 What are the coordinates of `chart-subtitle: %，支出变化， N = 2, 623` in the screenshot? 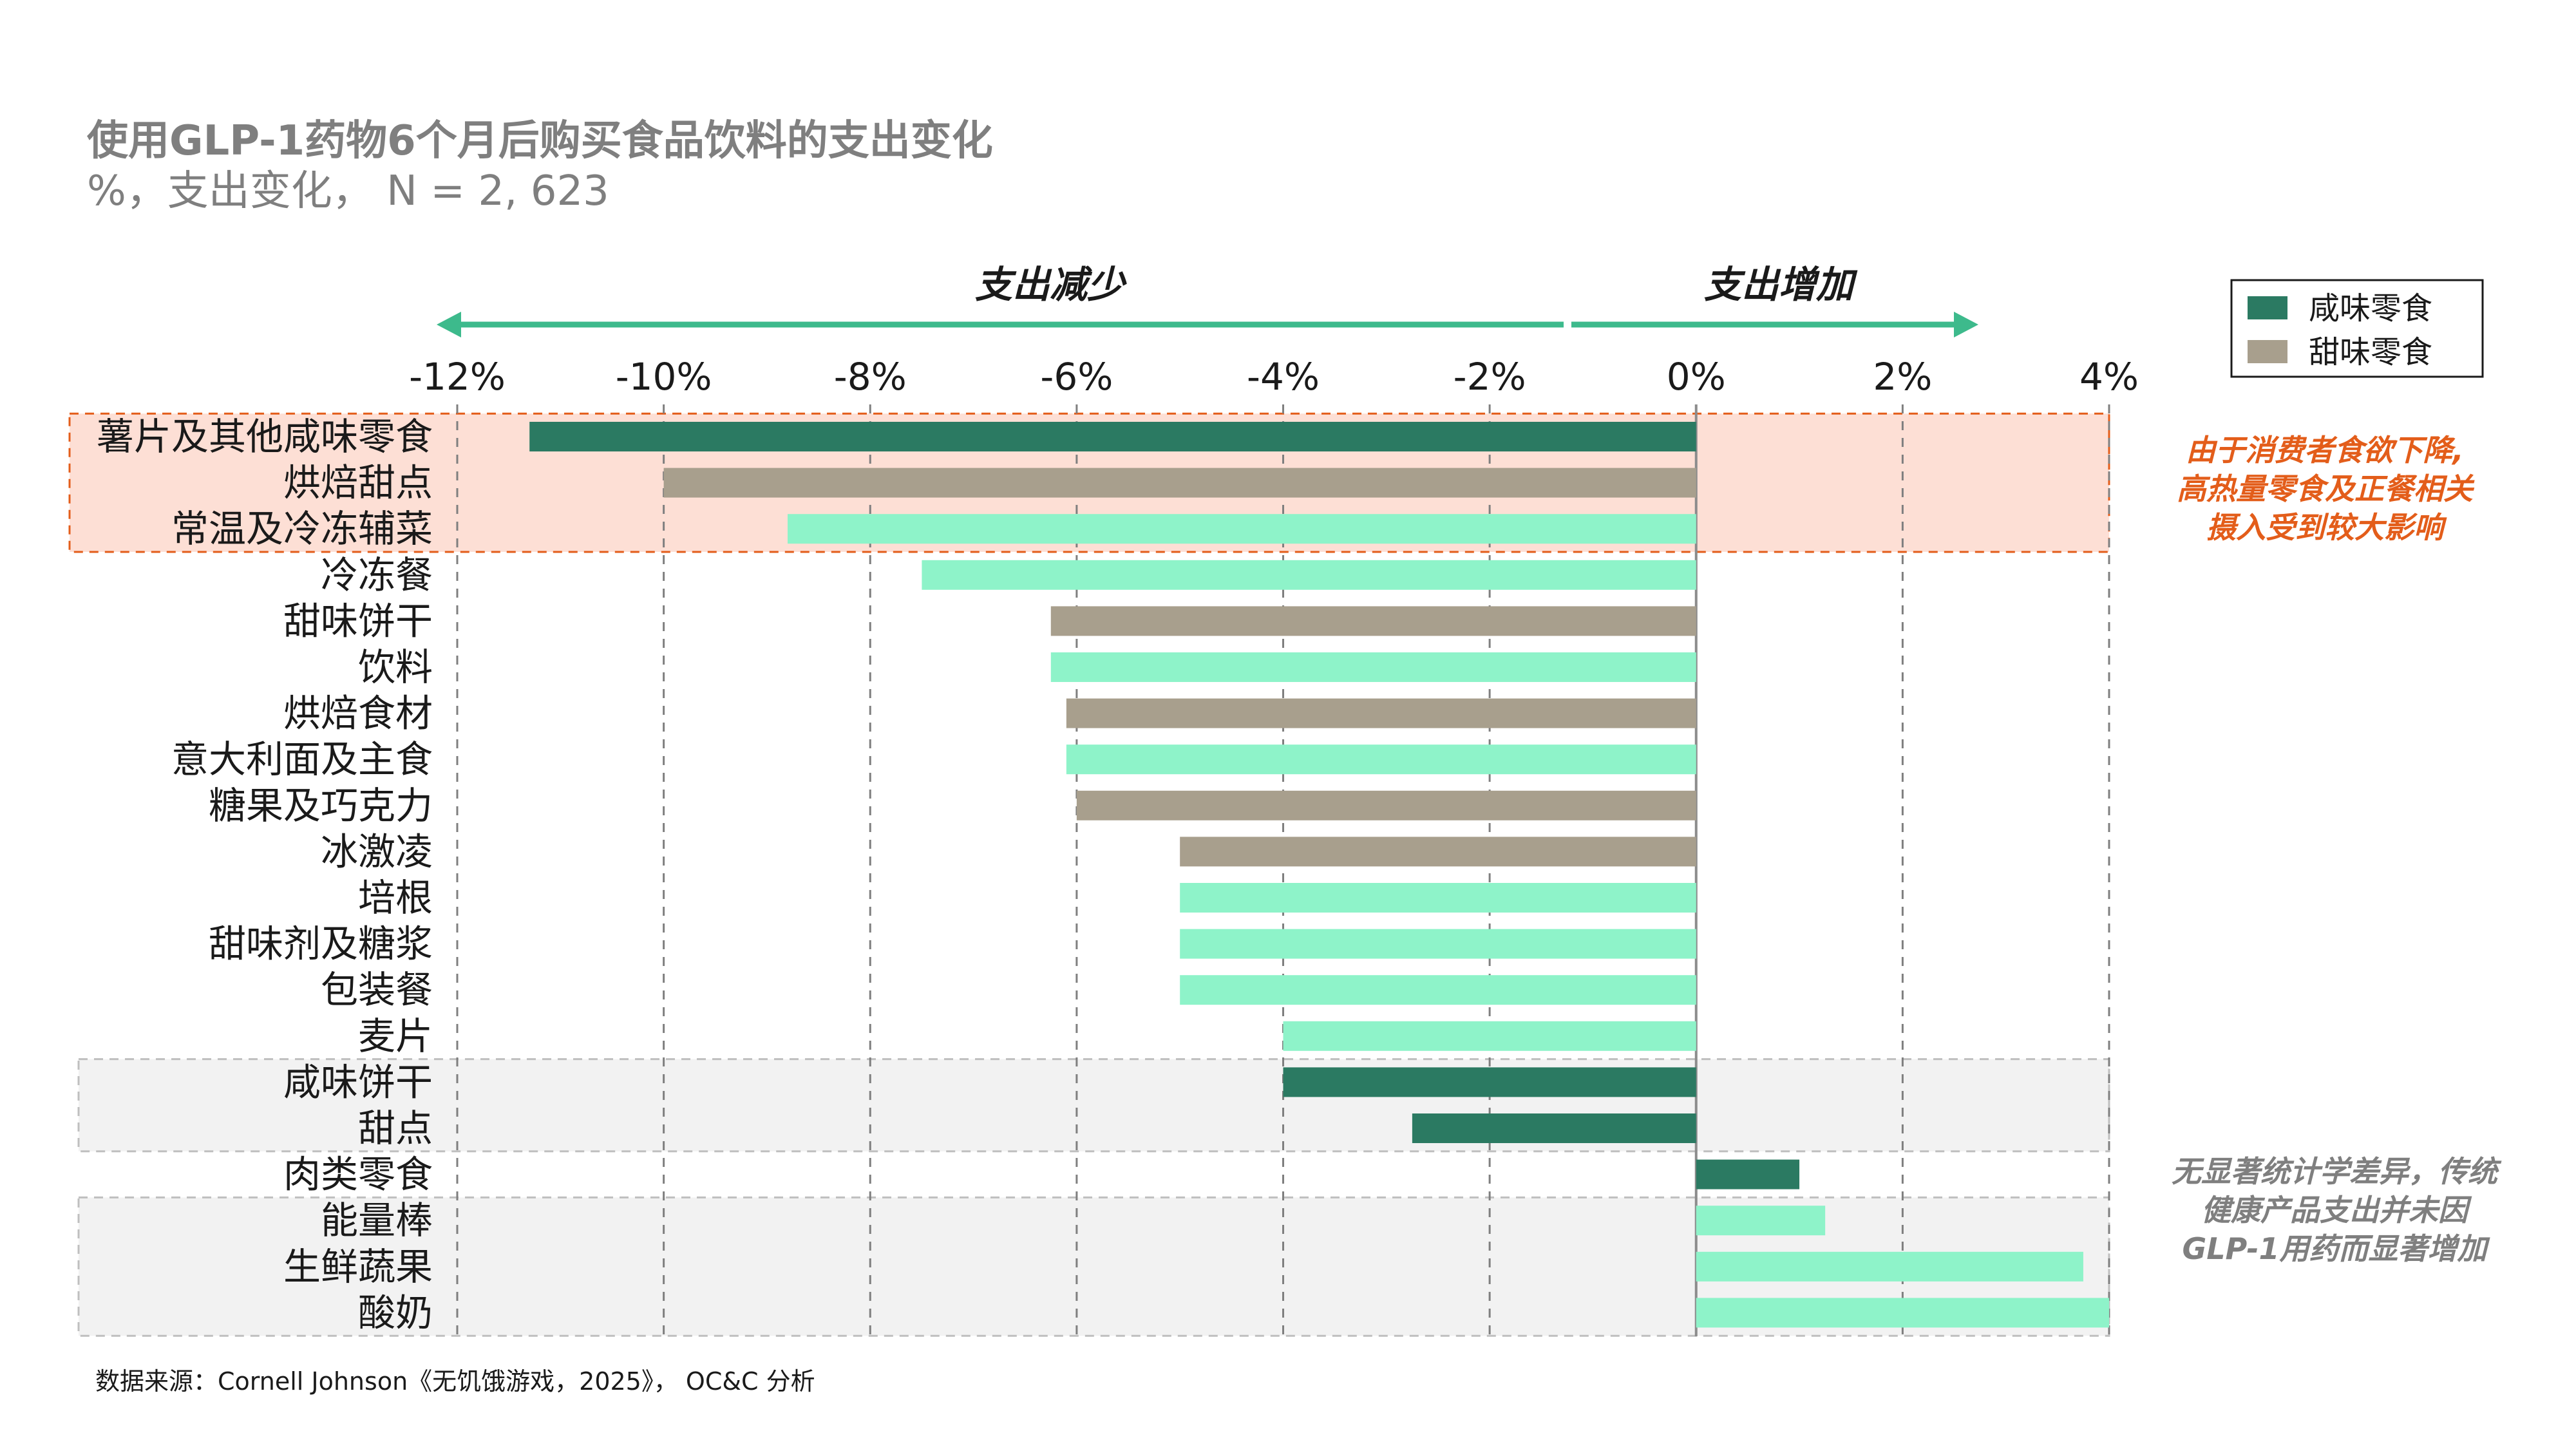 It's located at (348, 191).